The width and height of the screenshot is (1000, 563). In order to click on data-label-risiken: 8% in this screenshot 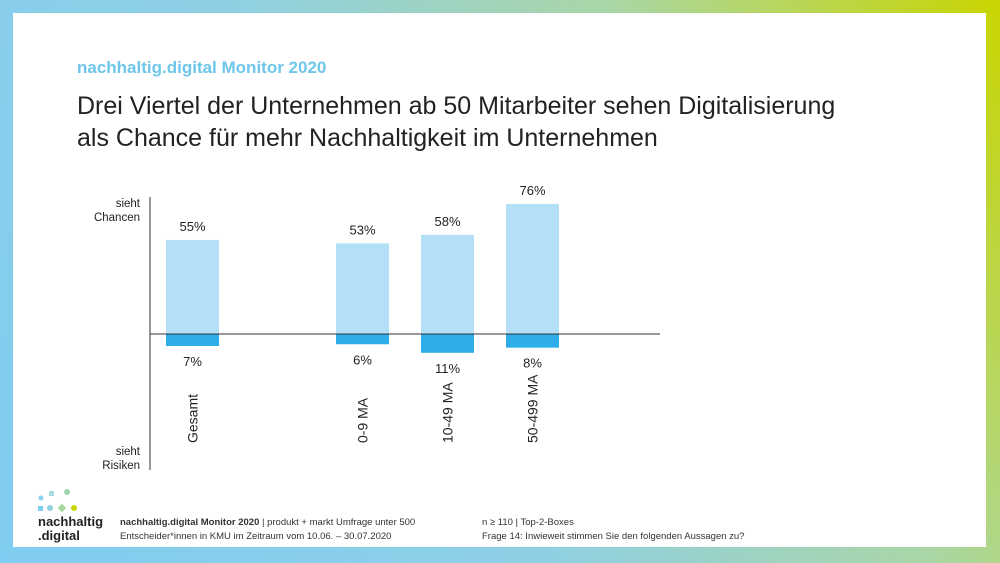, I will do `click(532, 363)`.